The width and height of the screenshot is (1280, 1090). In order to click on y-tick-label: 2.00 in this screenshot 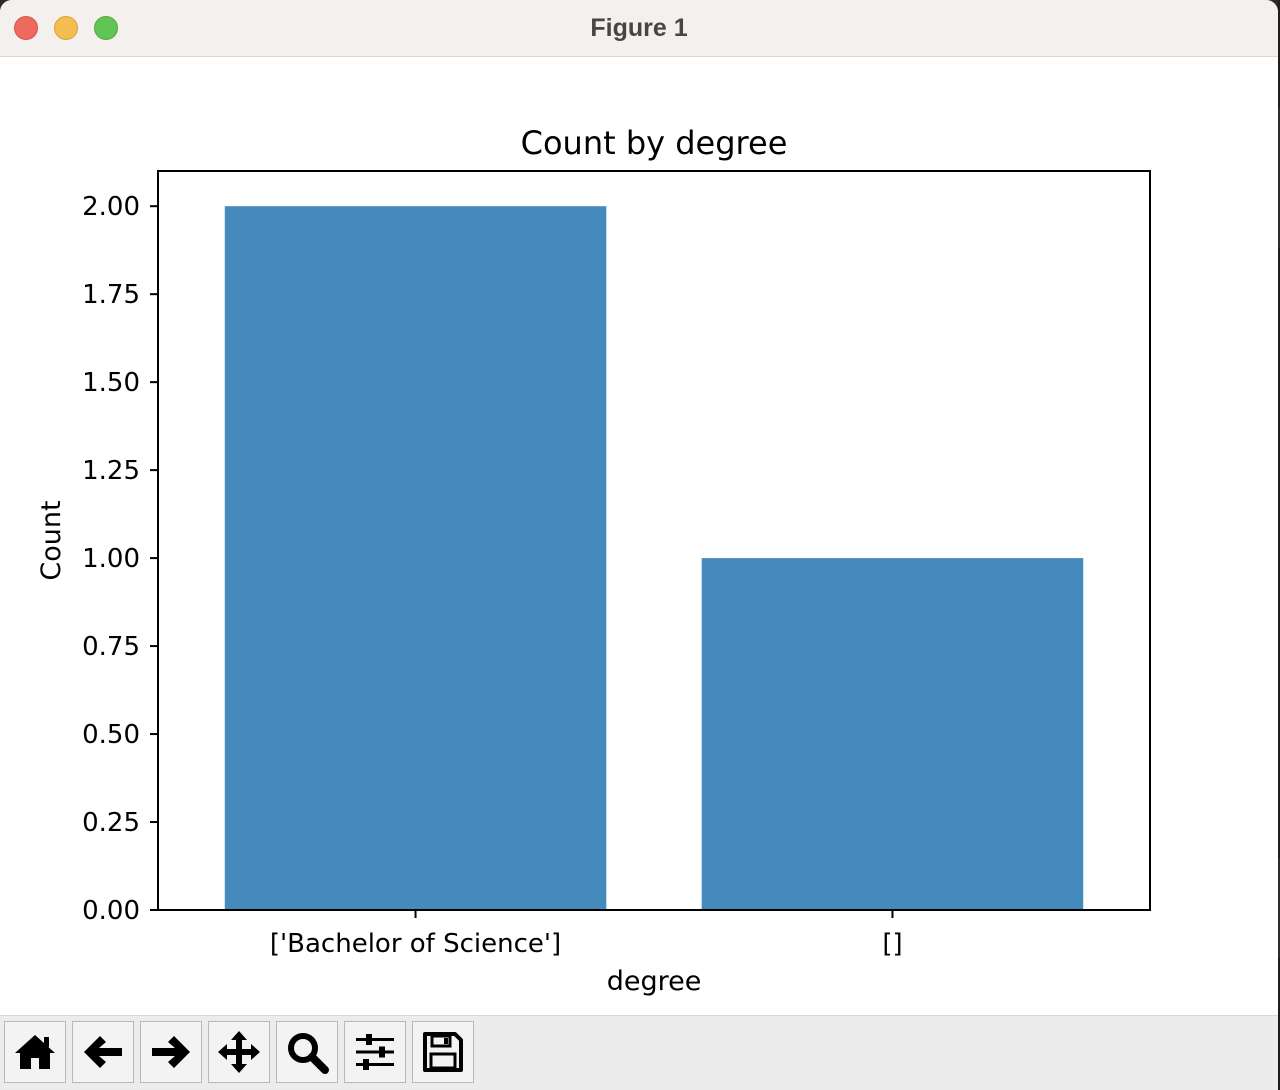, I will do `click(111, 207)`.